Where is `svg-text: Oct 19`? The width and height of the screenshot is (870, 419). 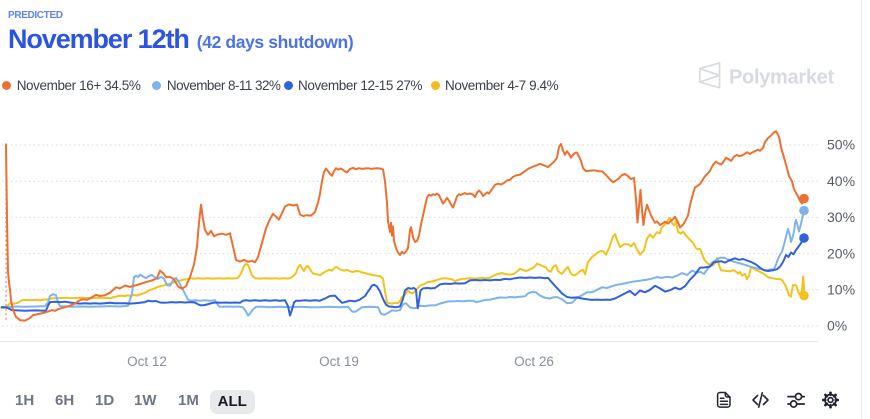 svg-text: Oct 19 is located at coordinates (339, 361).